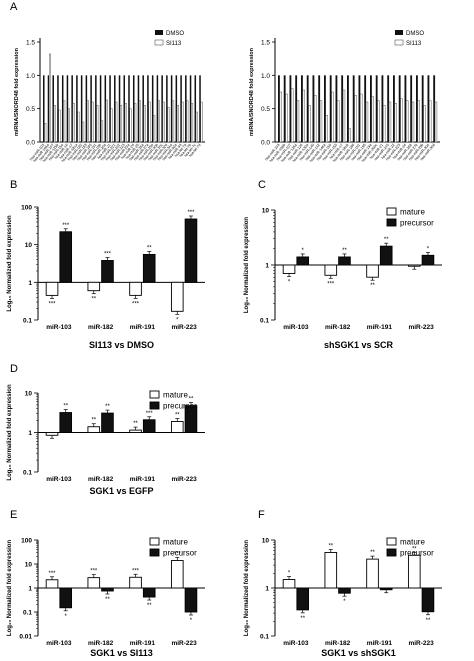 The width and height of the screenshot is (474, 661). I want to click on bar-precursor, so click(303, 261).